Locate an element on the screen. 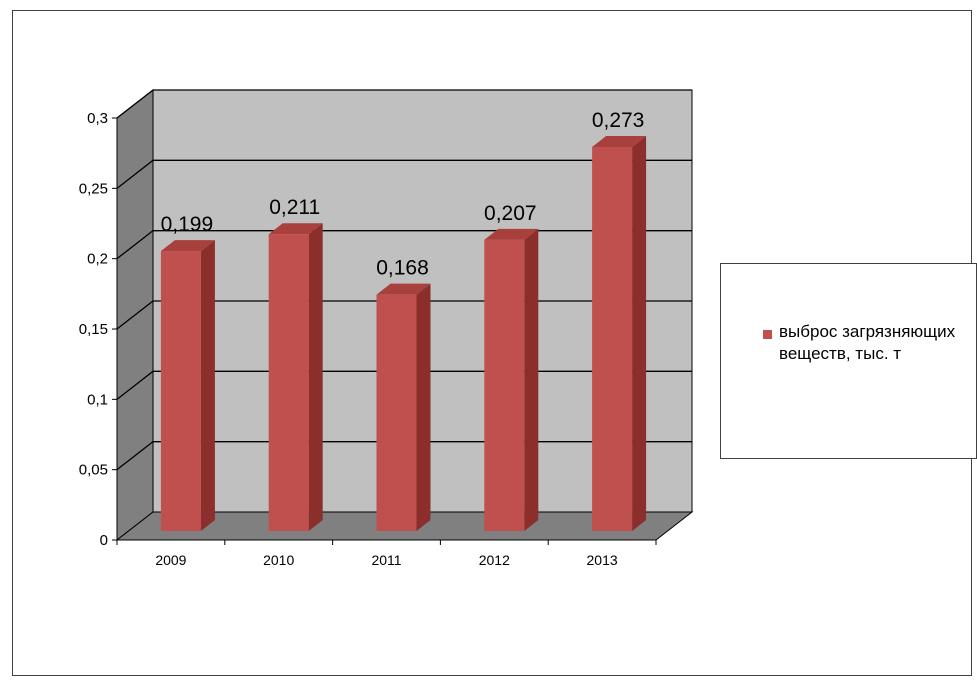 Image resolution: width=977 pixels, height=681 pixels. x-tick-label: 2013 is located at coordinates (602, 560).